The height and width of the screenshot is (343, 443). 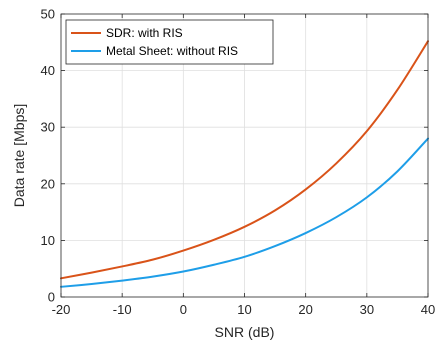 What do you see at coordinates (144, 33) in the screenshot?
I see `legend-label-sdr-with-ris: SDR: with RIS` at bounding box center [144, 33].